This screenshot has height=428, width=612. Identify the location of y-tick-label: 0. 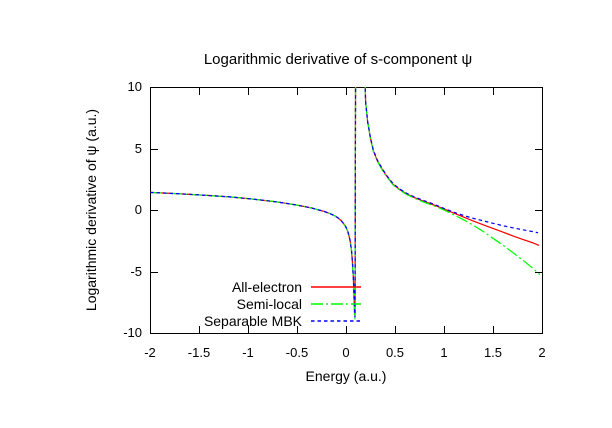
(138, 209).